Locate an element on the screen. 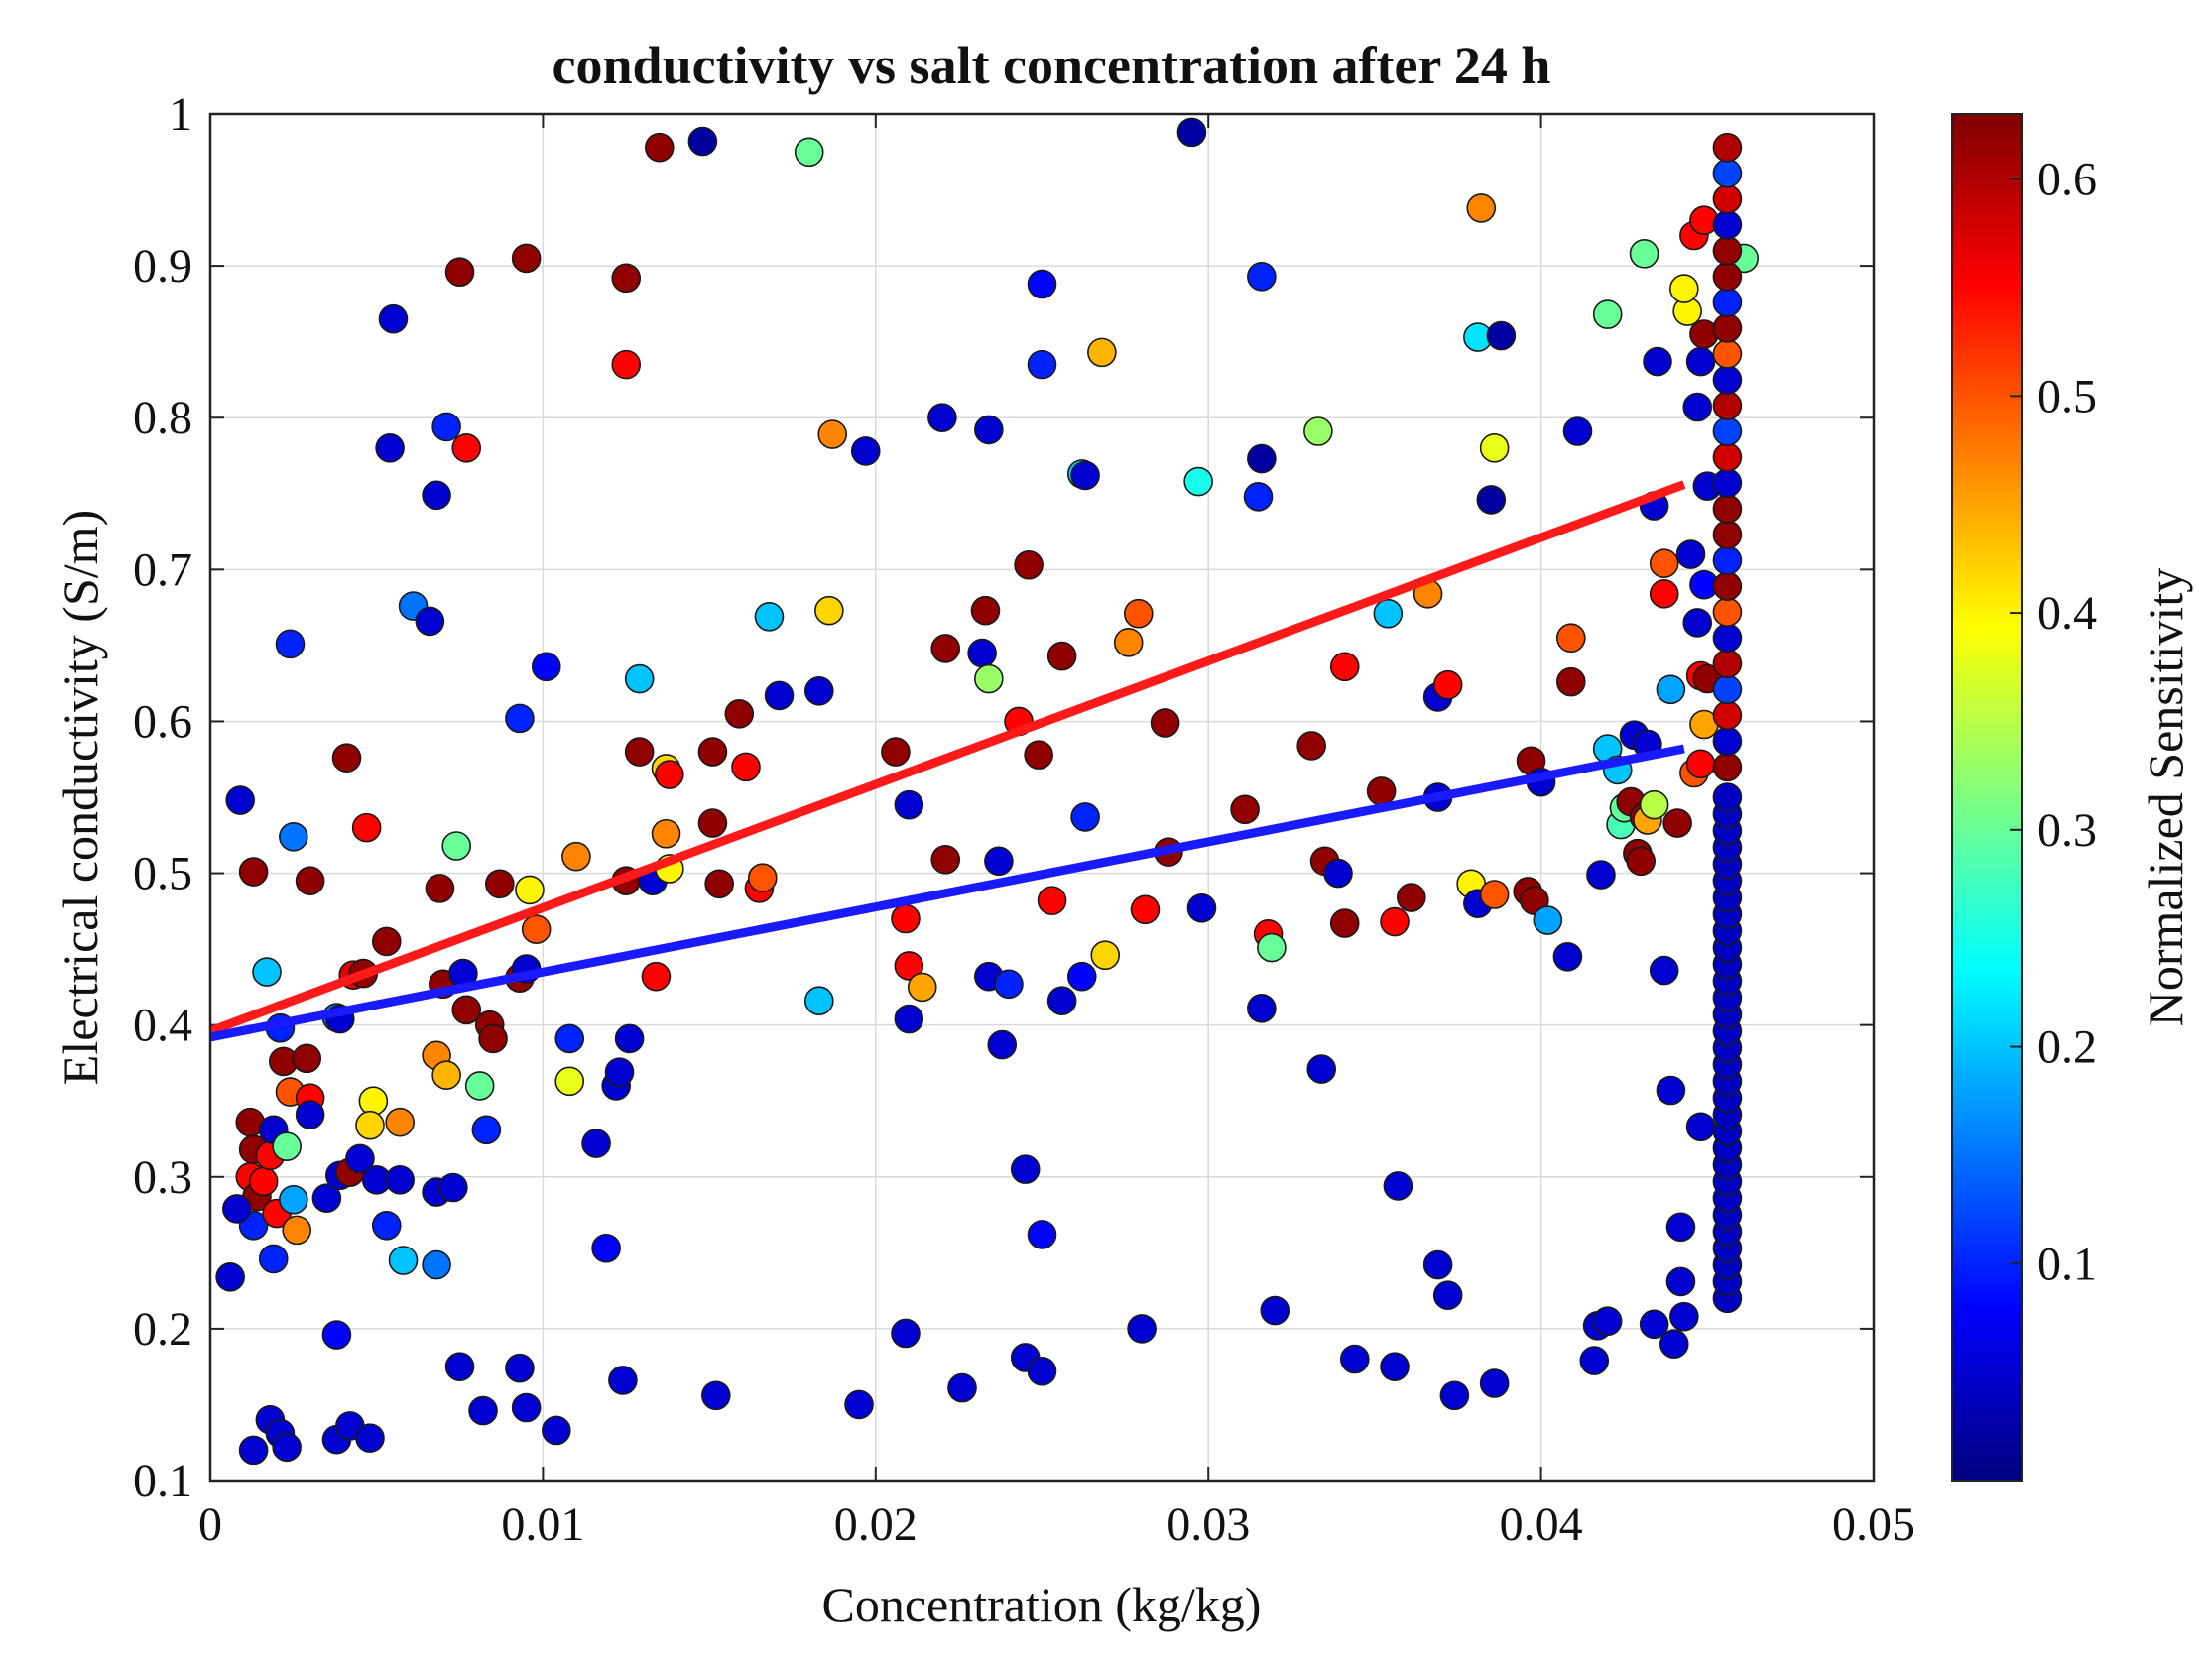 This screenshot has height=1664, width=2212. y-tick-label: 0.3 is located at coordinates (162, 1177).